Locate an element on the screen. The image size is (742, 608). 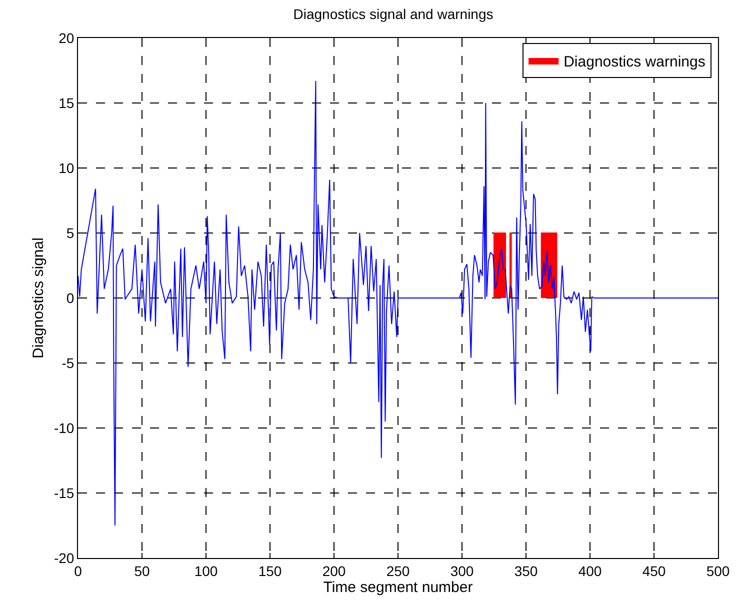
x-axis-title: Time segment number is located at coordinates (398, 587).